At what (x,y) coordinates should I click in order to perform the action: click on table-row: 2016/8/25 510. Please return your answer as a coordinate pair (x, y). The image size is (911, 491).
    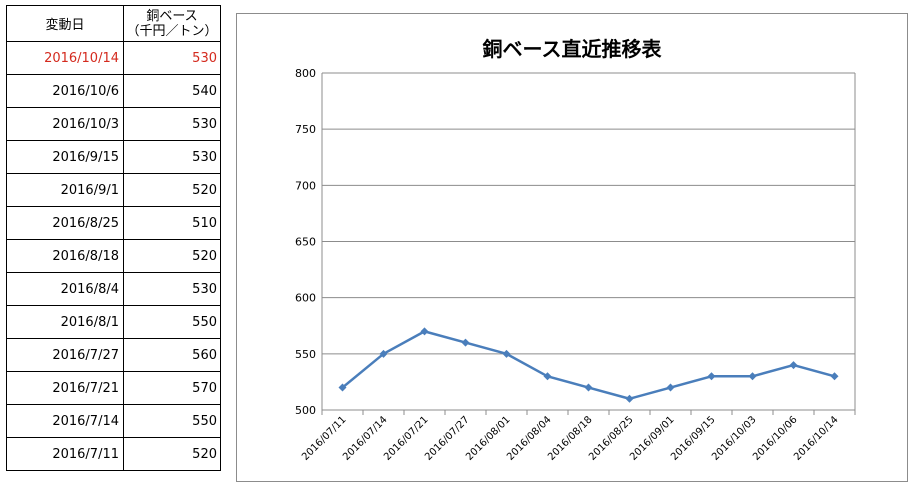
    Looking at the image, I should click on (113, 223).